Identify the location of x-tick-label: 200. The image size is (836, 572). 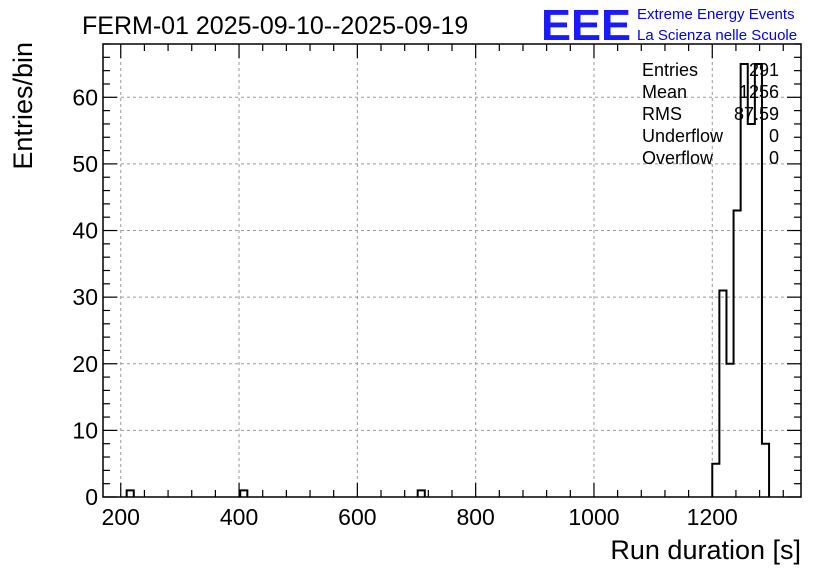
(121, 517).